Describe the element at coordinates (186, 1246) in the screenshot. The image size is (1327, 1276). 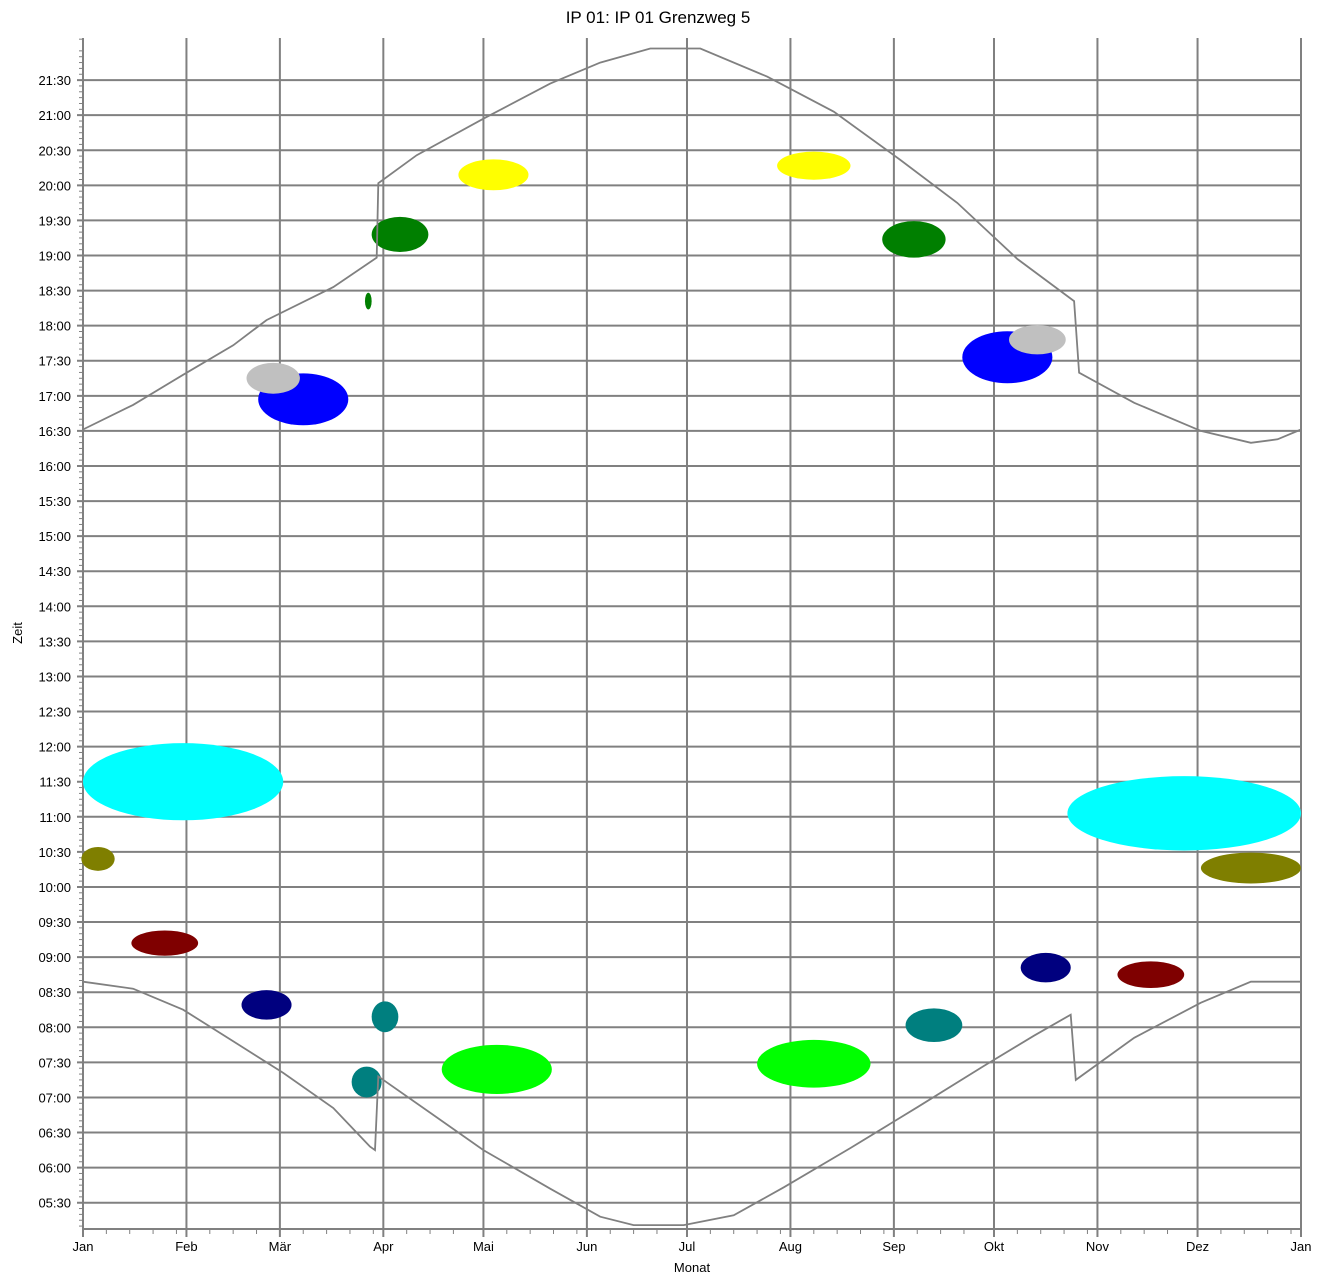
I see `x-tick-label: Feb` at that location.